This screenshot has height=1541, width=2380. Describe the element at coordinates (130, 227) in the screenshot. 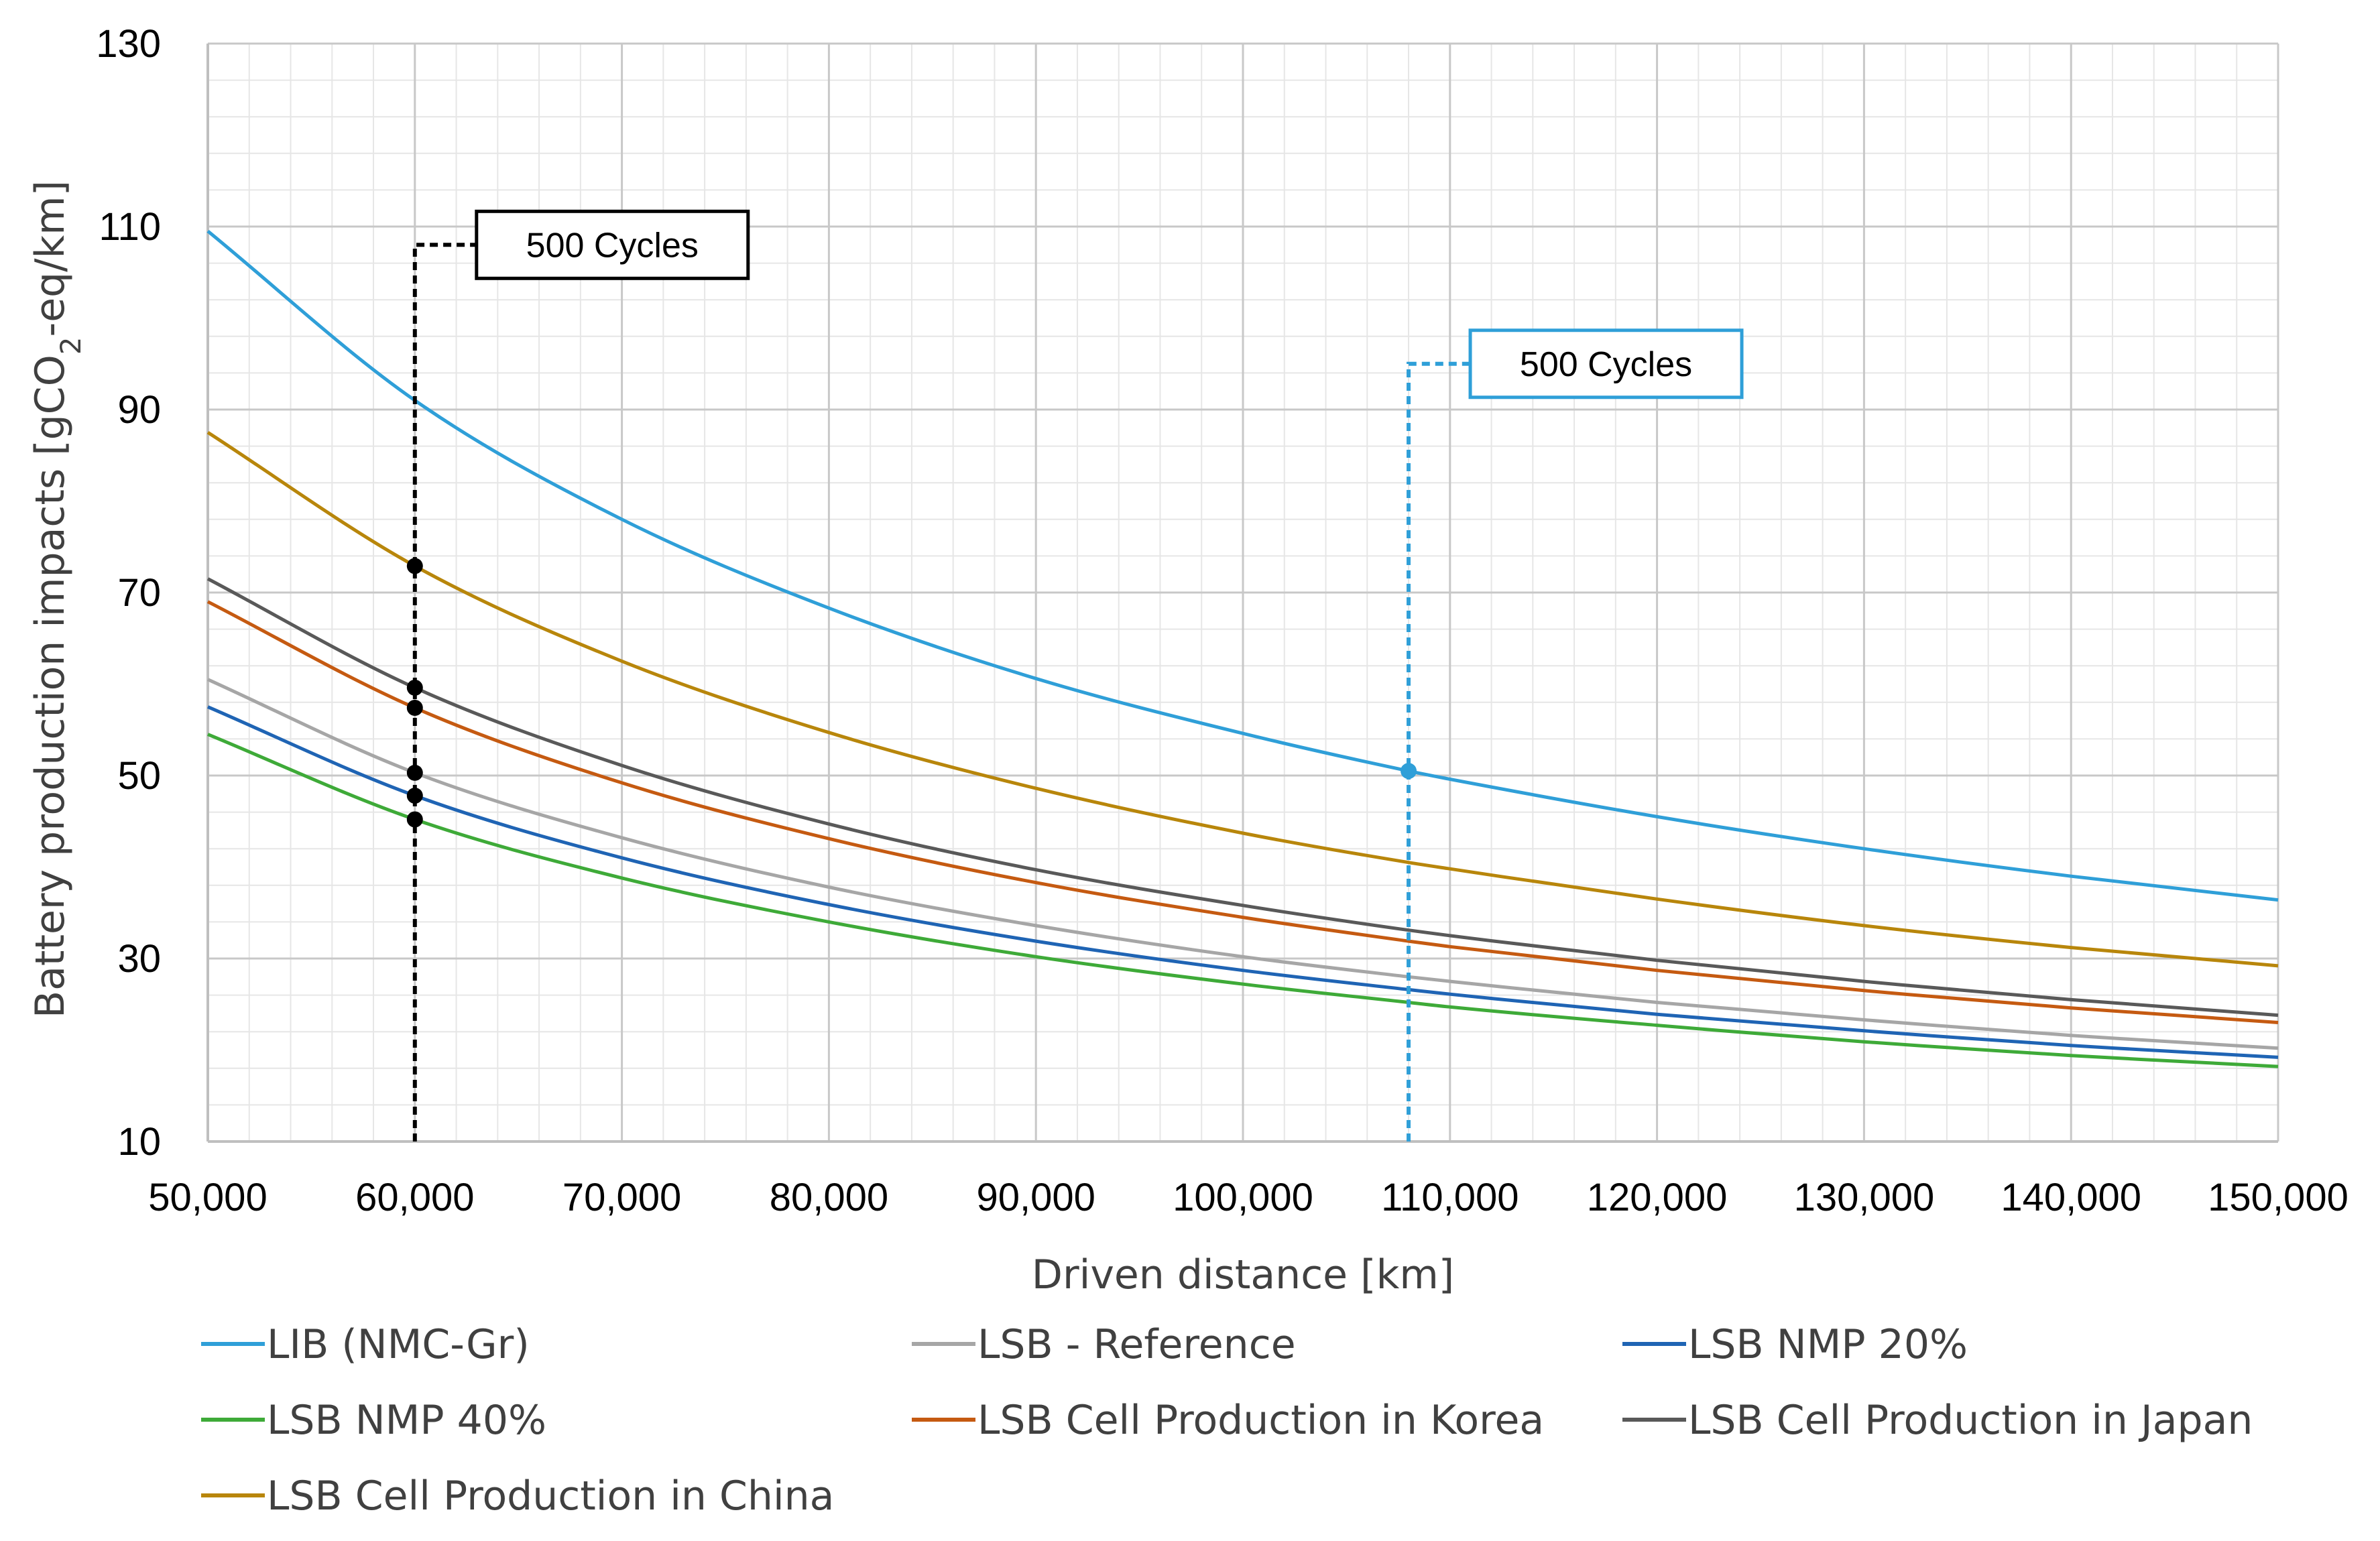

I see `y-tick-label: 110` at that location.